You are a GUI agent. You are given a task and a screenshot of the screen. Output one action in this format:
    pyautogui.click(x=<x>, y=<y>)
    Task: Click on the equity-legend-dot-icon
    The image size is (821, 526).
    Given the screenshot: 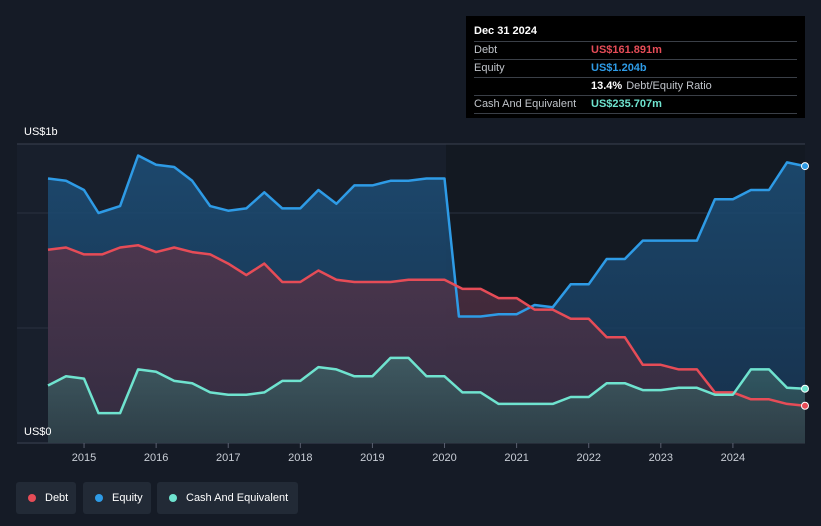 What is the action you would take?
    pyautogui.click(x=99, y=498)
    